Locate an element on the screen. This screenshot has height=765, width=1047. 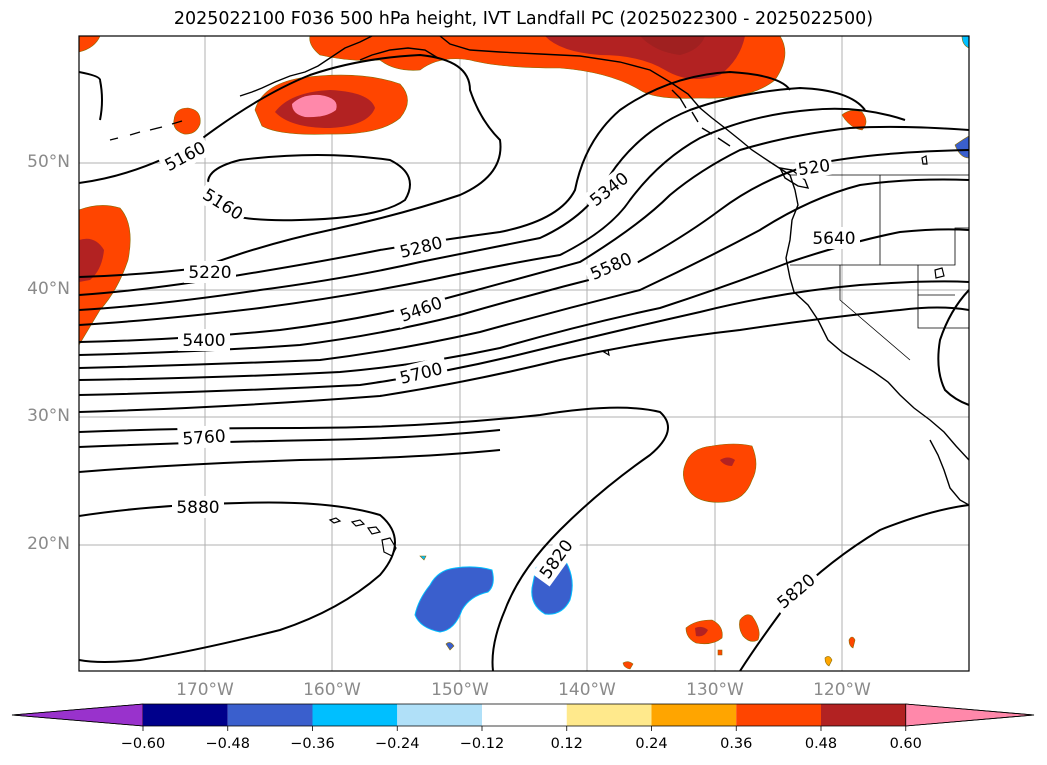
lat-label: 50°N is located at coordinates (48, 162).